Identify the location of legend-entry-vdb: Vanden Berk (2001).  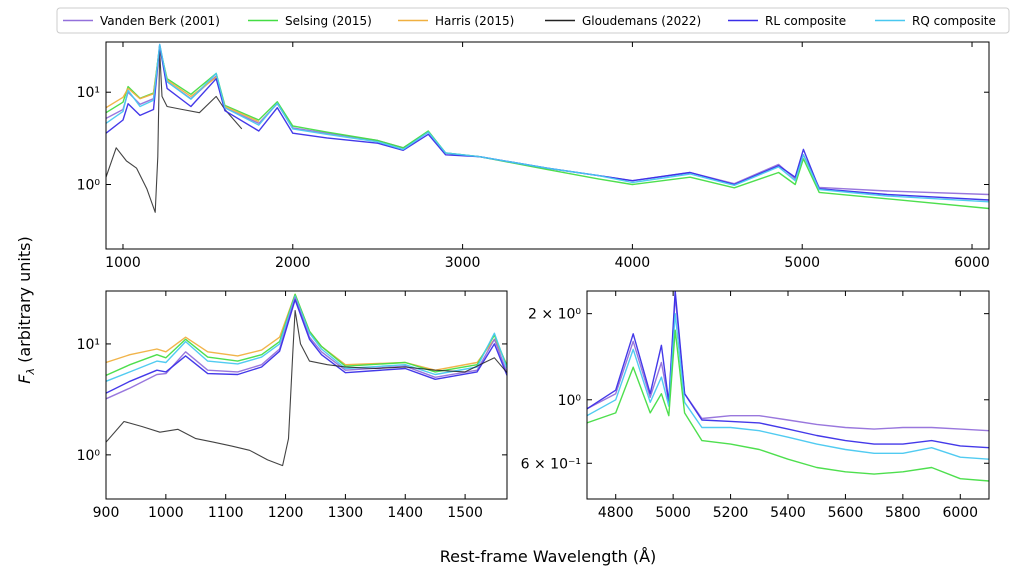
(141, 21).